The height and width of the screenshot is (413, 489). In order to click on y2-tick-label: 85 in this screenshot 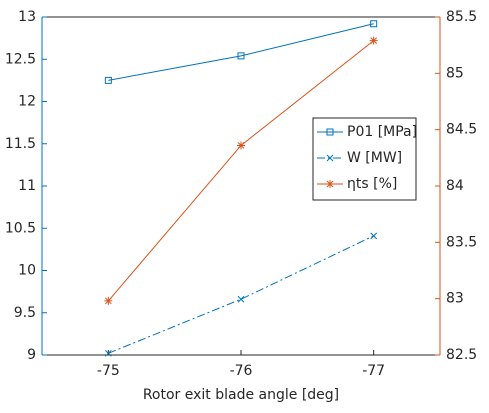, I will do `click(455, 73)`.